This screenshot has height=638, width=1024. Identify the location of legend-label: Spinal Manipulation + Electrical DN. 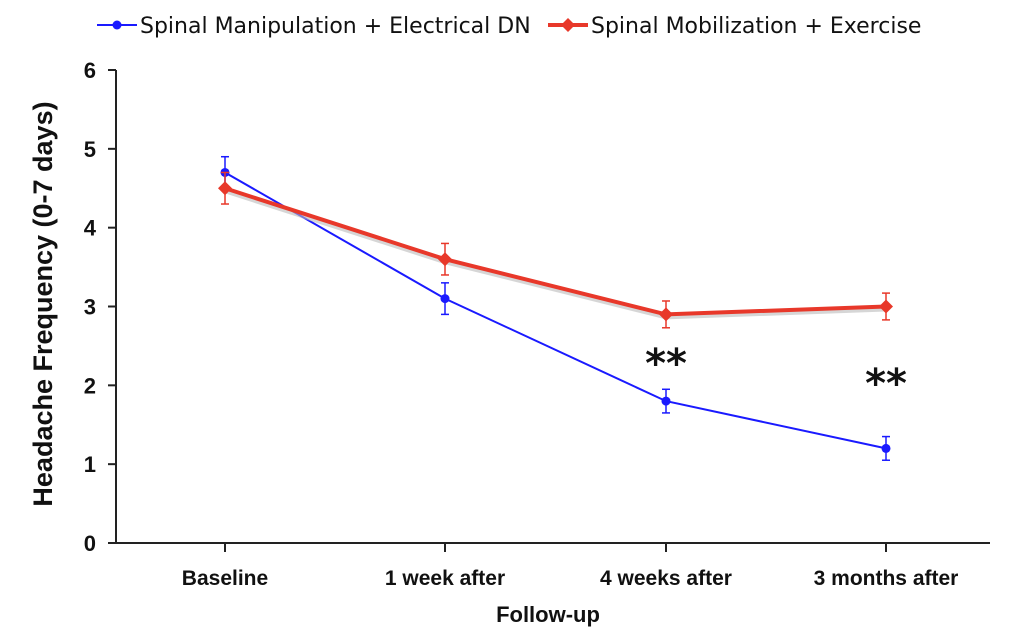
(335, 26).